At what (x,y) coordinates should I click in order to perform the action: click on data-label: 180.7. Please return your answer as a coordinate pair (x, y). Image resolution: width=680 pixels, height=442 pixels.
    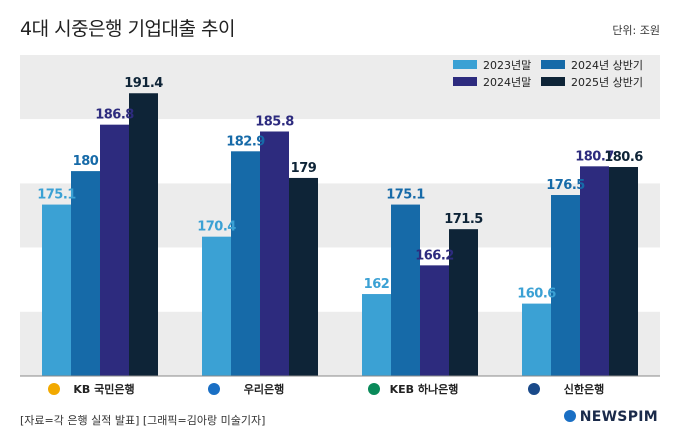
    Looking at the image, I should click on (594, 156).